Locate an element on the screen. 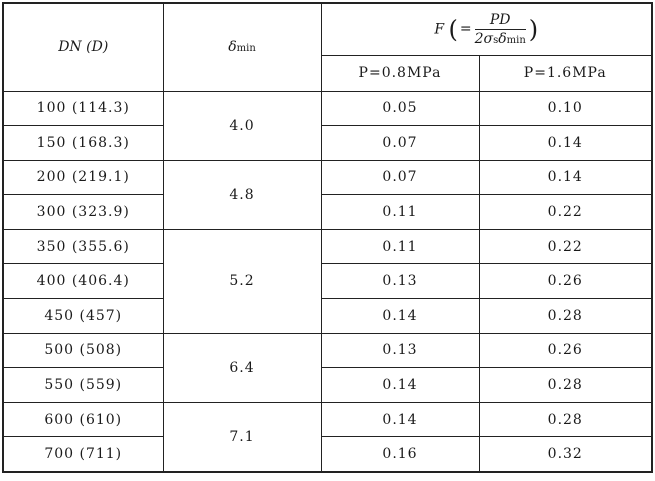  dn-cell: 550 (559) is located at coordinates (83, 385).